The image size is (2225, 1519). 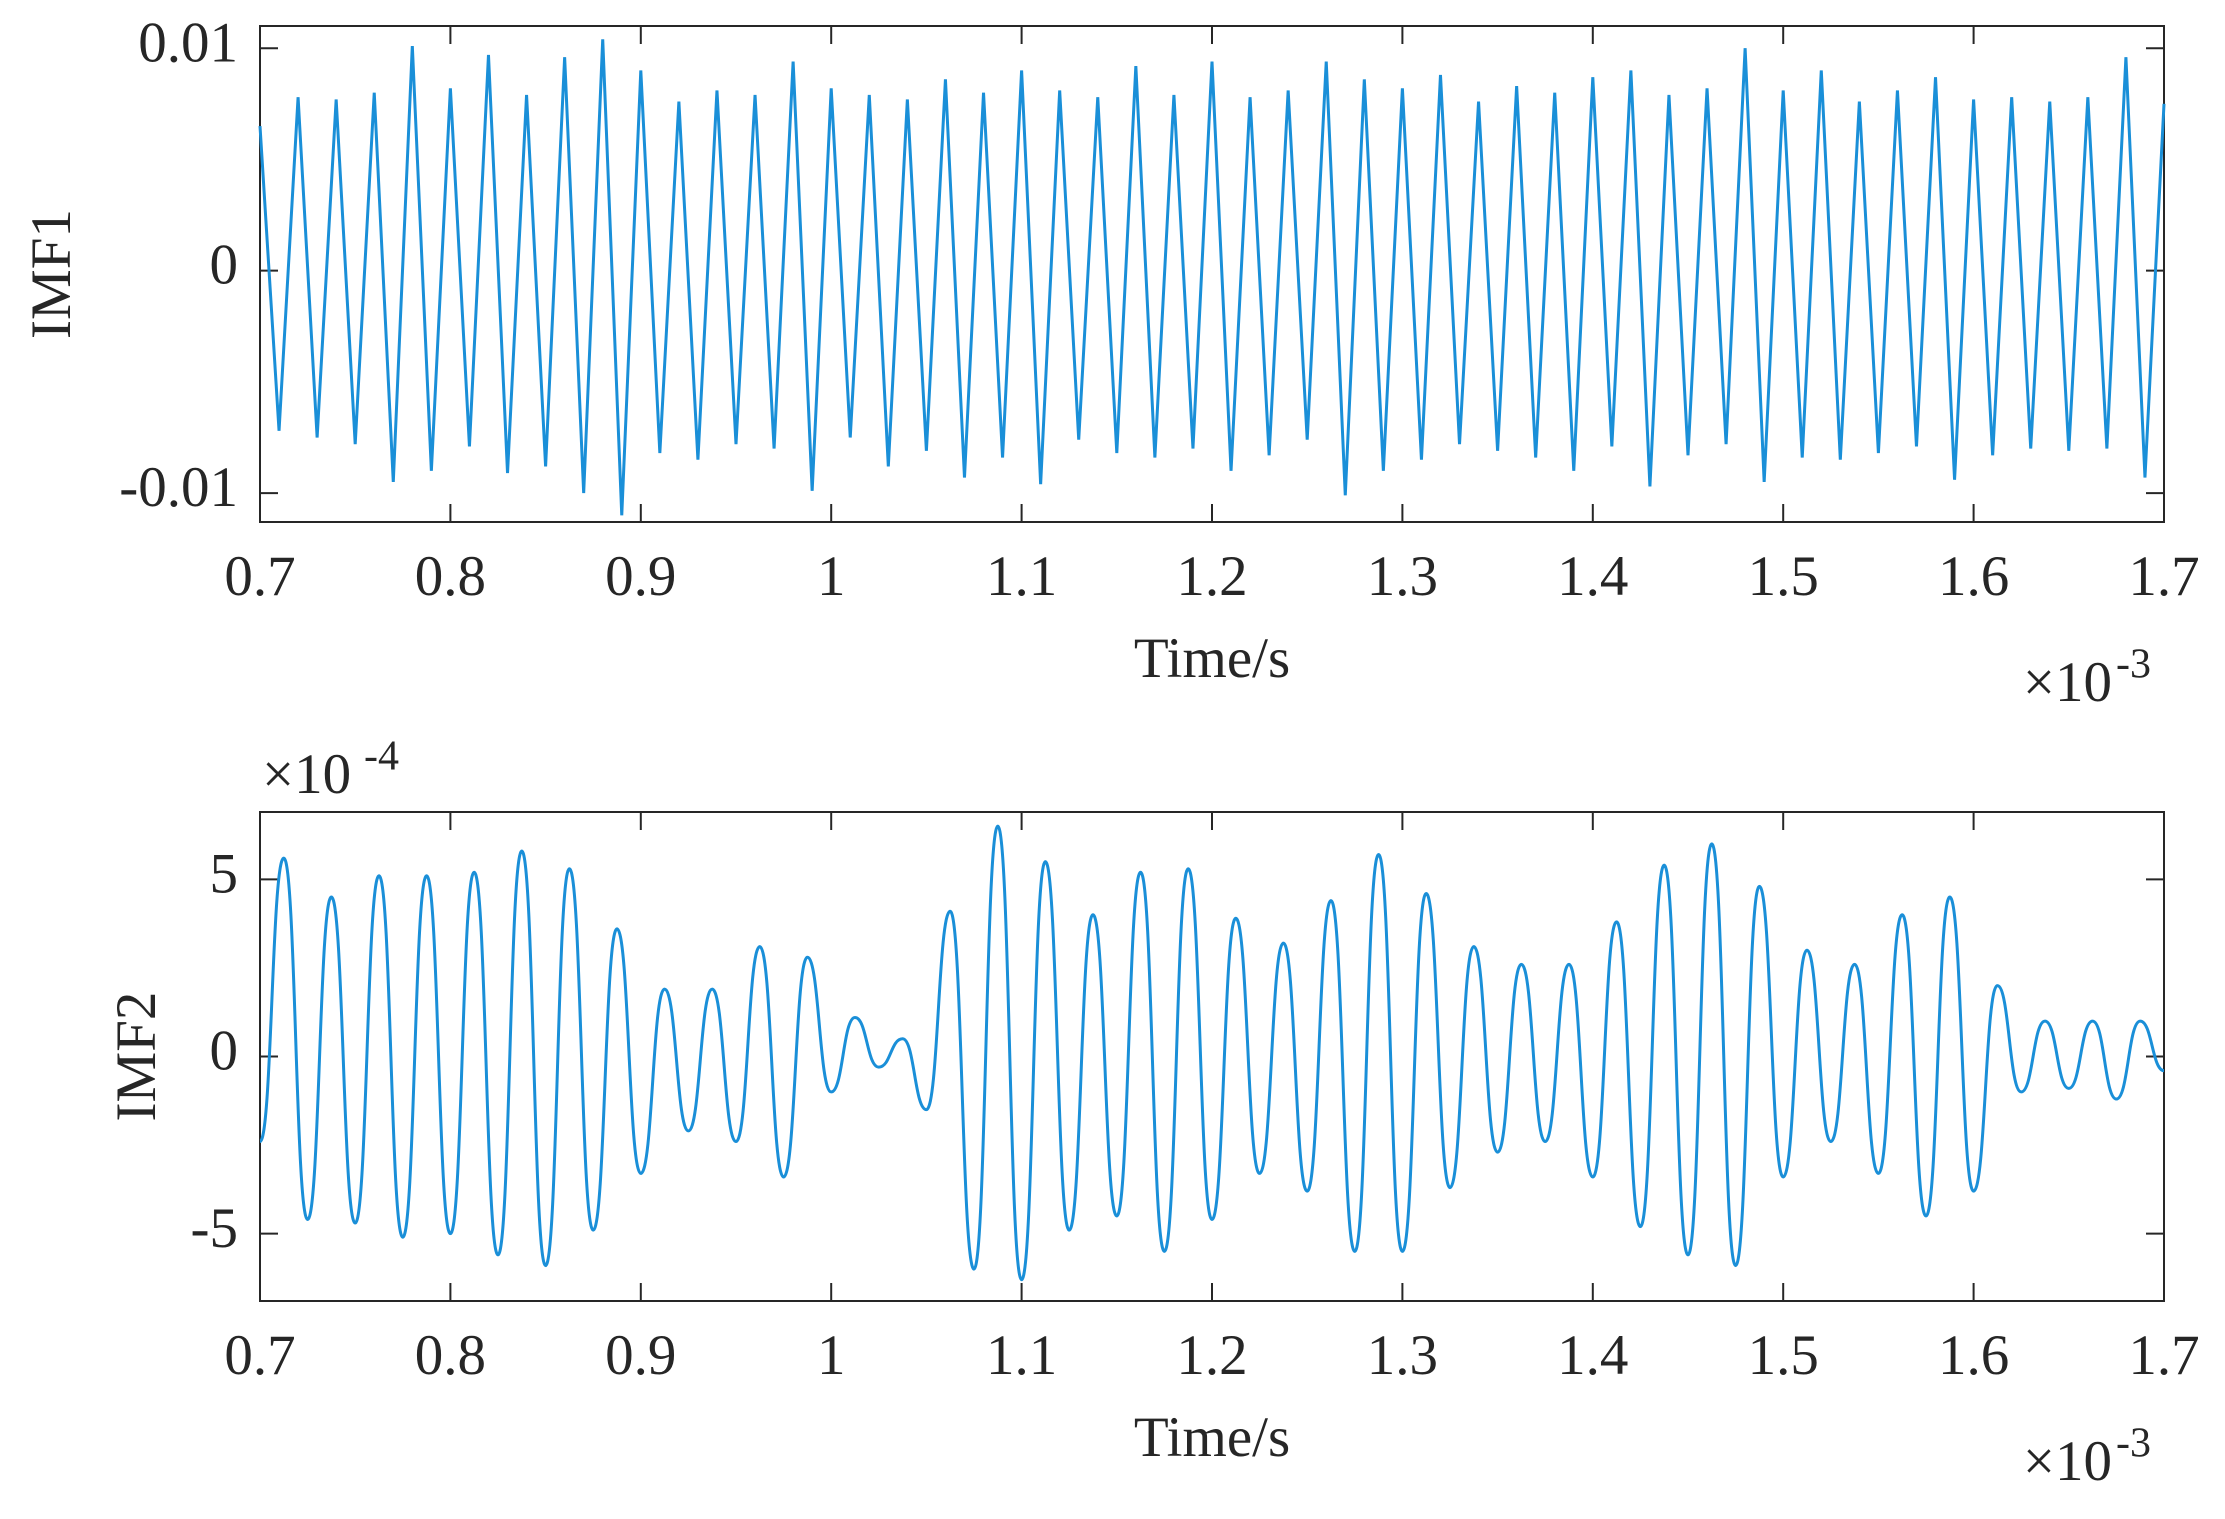 What do you see at coordinates (178, 487) in the screenshot?
I see `y-tick-label: -0.01` at bounding box center [178, 487].